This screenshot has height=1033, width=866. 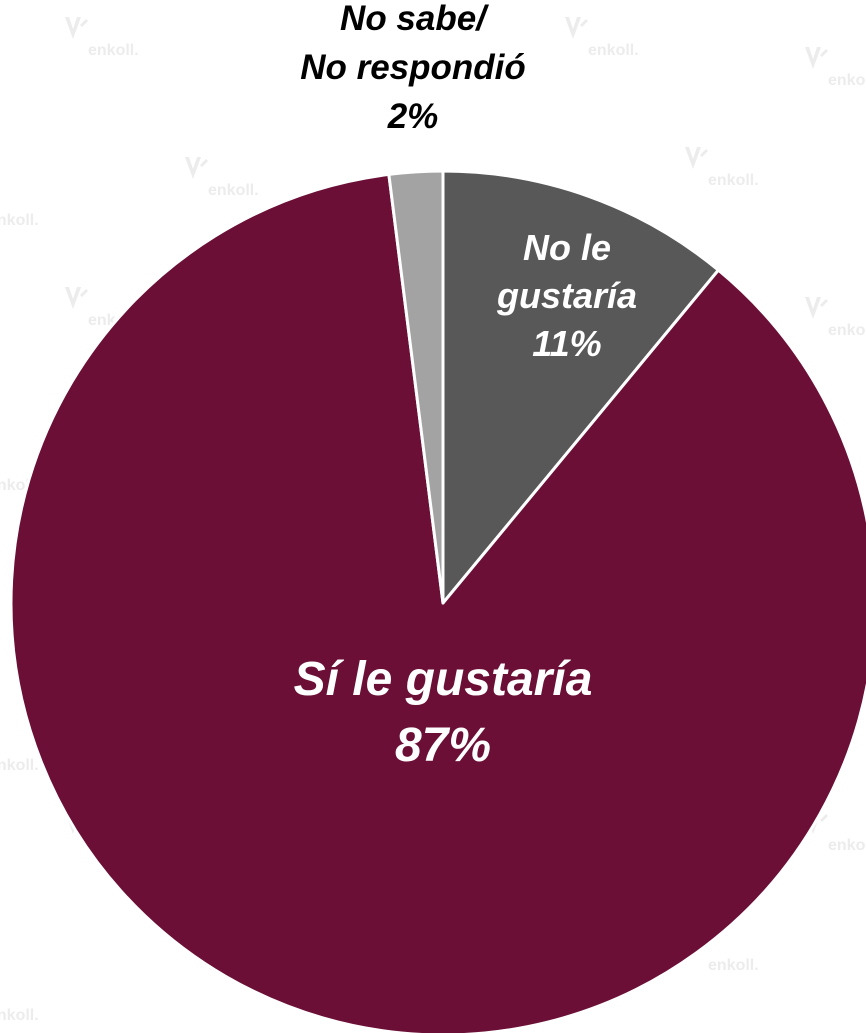 What do you see at coordinates (414, 19) in the screenshot?
I see `slice-name-label: No sabe/` at bounding box center [414, 19].